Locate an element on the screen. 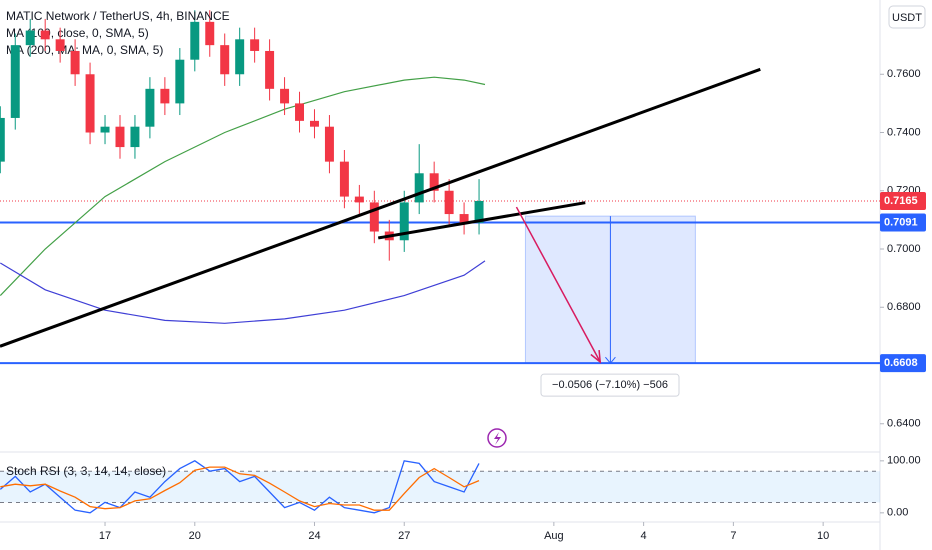 Image resolution: width=932 pixels, height=550 pixels. x-tick-label: 27 is located at coordinates (404, 536).